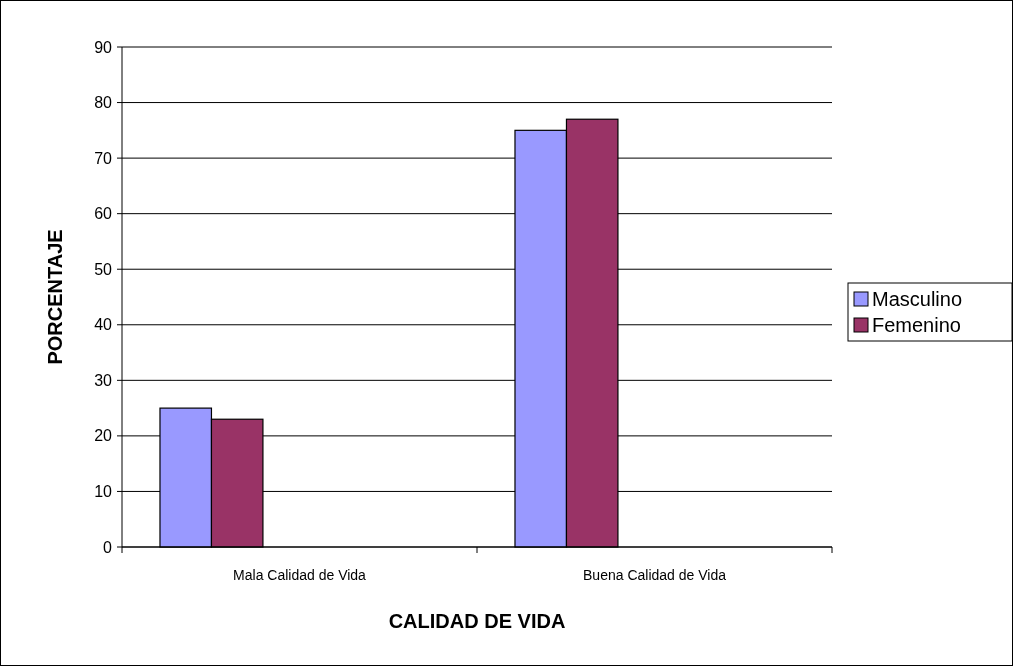 The width and height of the screenshot is (1013, 666). What do you see at coordinates (300, 575) in the screenshot?
I see `x-tick-label: Mala Calidad de Vida` at bounding box center [300, 575].